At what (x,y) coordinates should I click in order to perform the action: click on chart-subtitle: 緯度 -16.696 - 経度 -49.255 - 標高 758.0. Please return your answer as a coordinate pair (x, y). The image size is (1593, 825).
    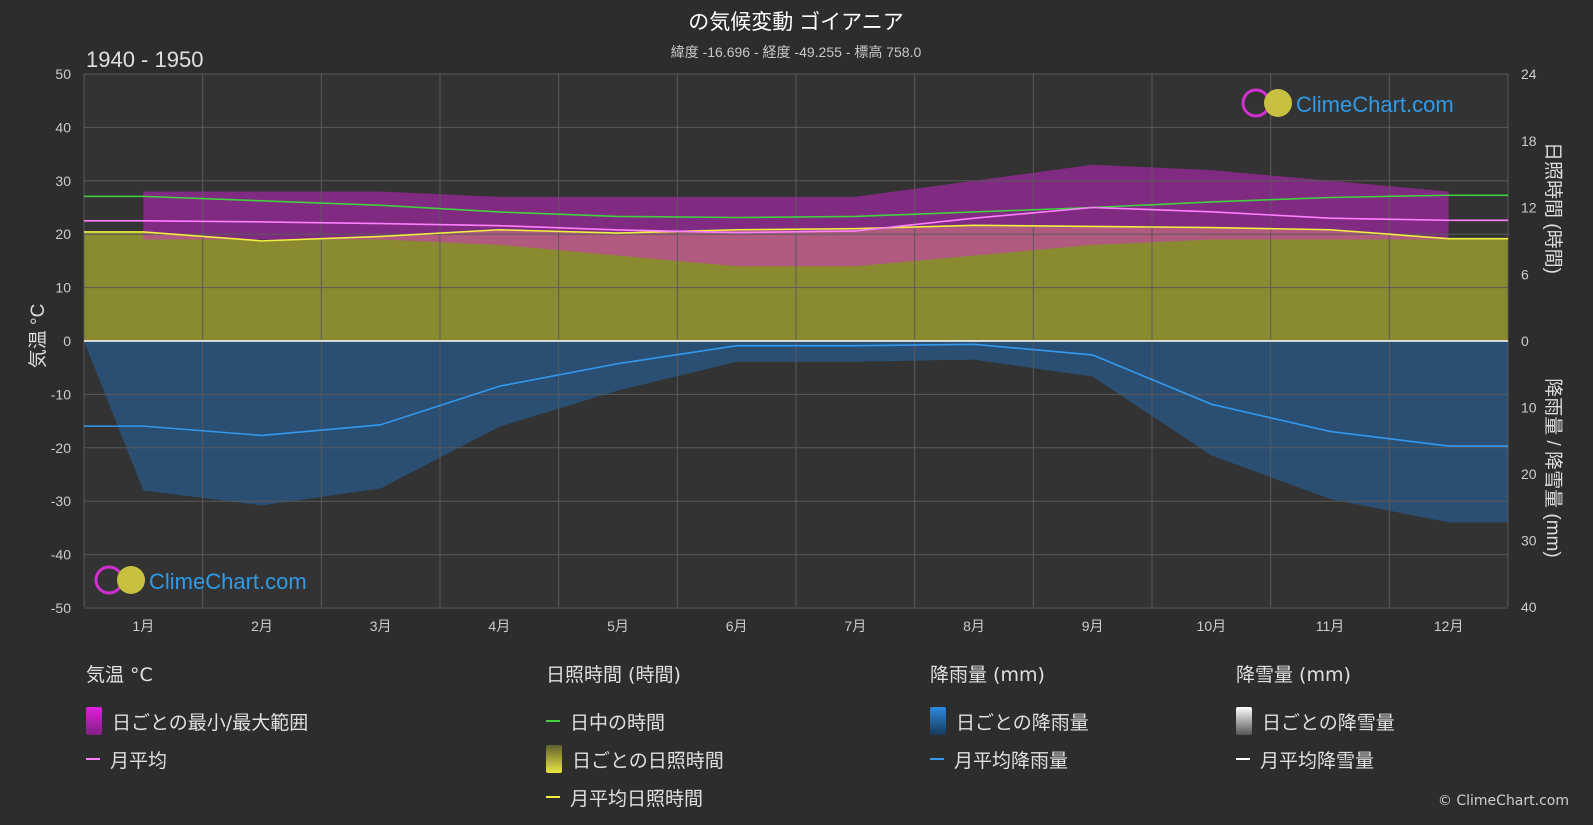
    Looking at the image, I should click on (796, 52).